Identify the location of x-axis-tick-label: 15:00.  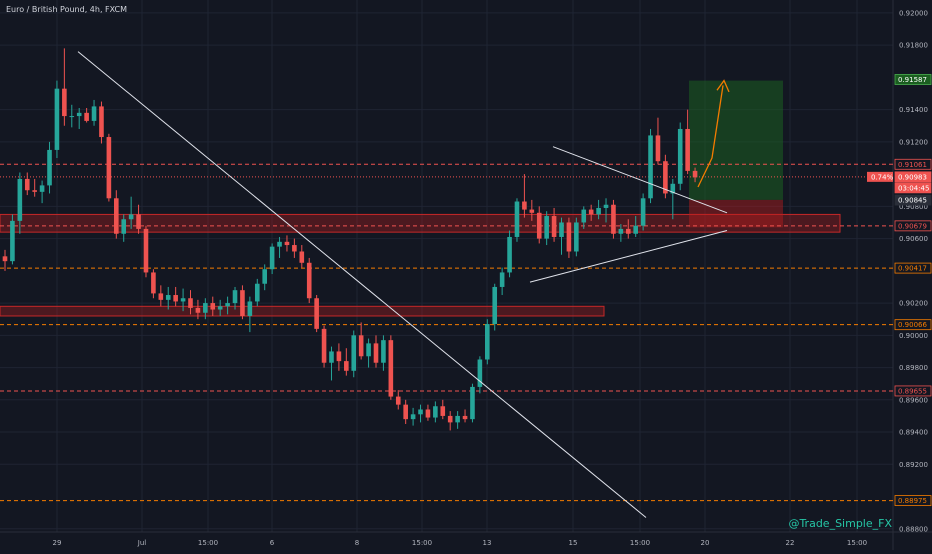
(208, 543).